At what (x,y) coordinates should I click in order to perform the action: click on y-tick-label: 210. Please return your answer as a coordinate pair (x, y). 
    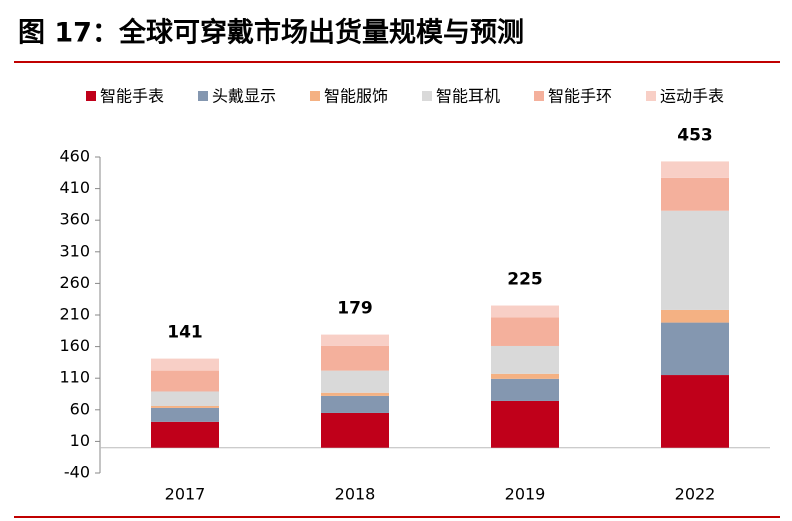
    Looking at the image, I should click on (74, 314).